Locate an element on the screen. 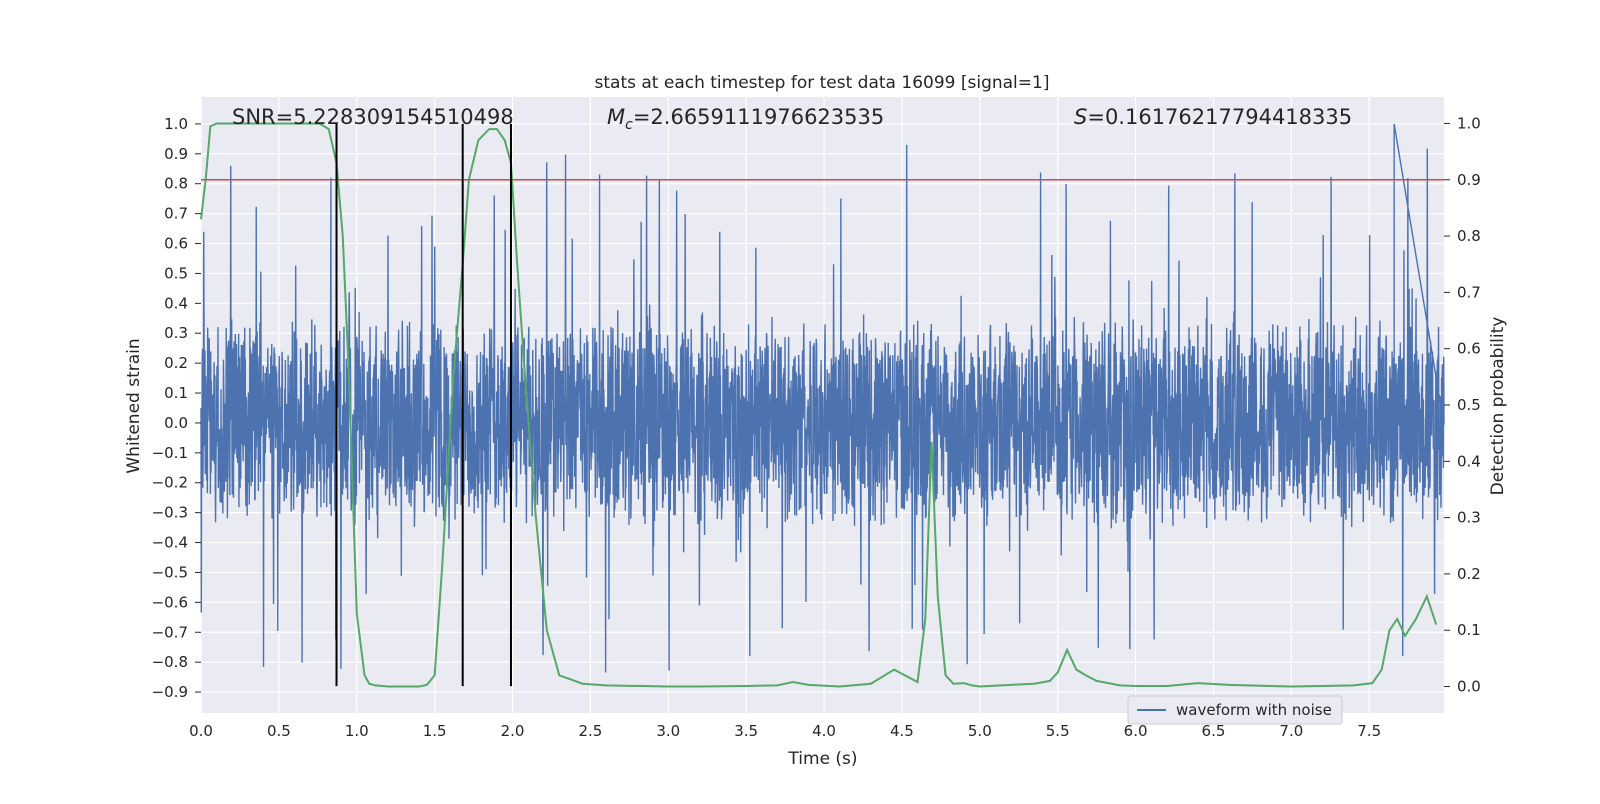  y-tick-label-right: 0.9 is located at coordinates (1469, 180).